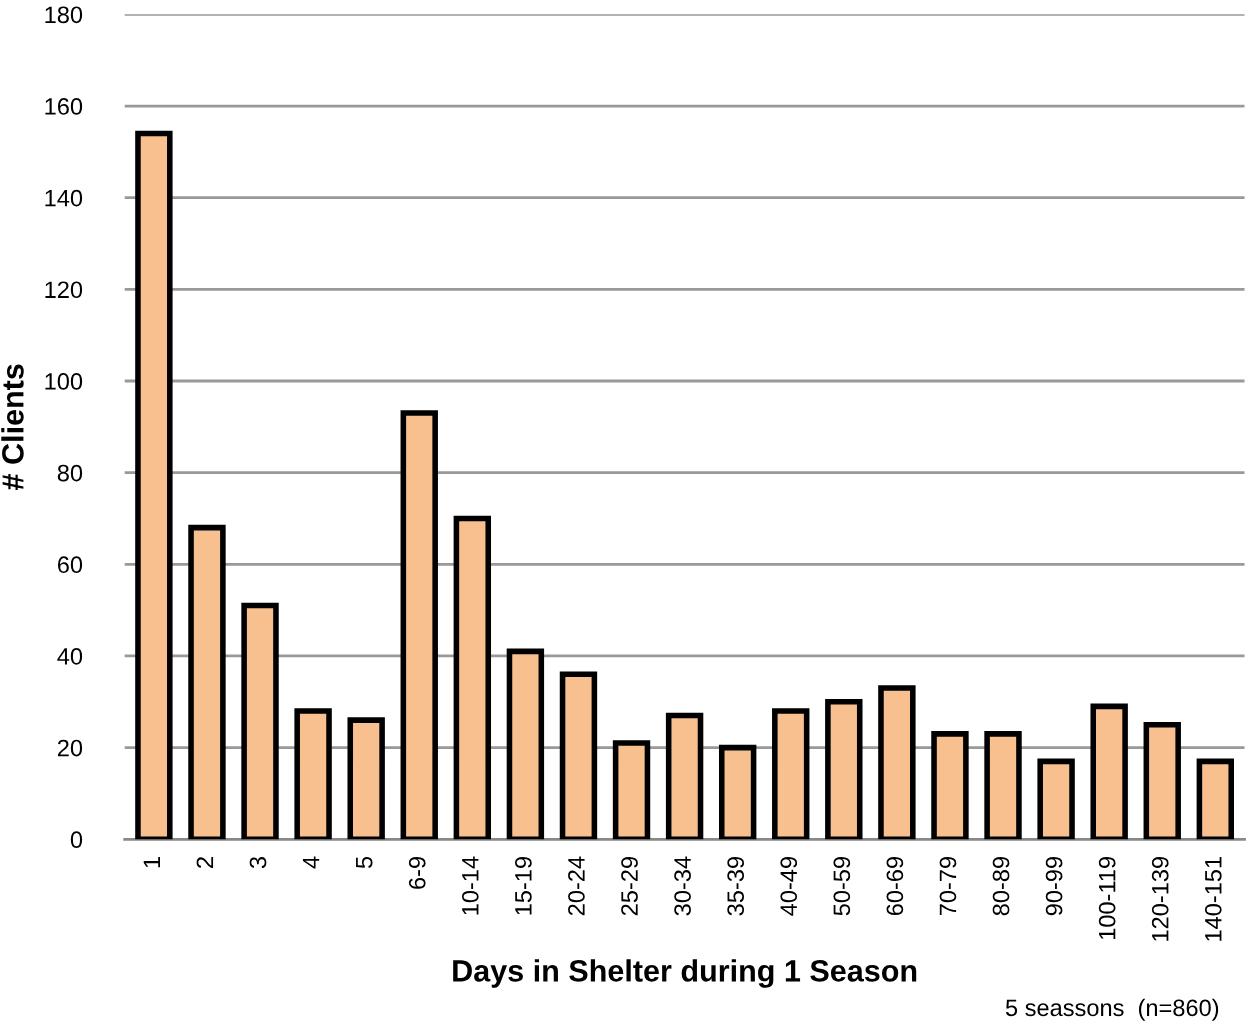 The height and width of the screenshot is (1026, 1247). What do you see at coordinates (523, 886) in the screenshot?
I see `x-tick-label: 15-19` at bounding box center [523, 886].